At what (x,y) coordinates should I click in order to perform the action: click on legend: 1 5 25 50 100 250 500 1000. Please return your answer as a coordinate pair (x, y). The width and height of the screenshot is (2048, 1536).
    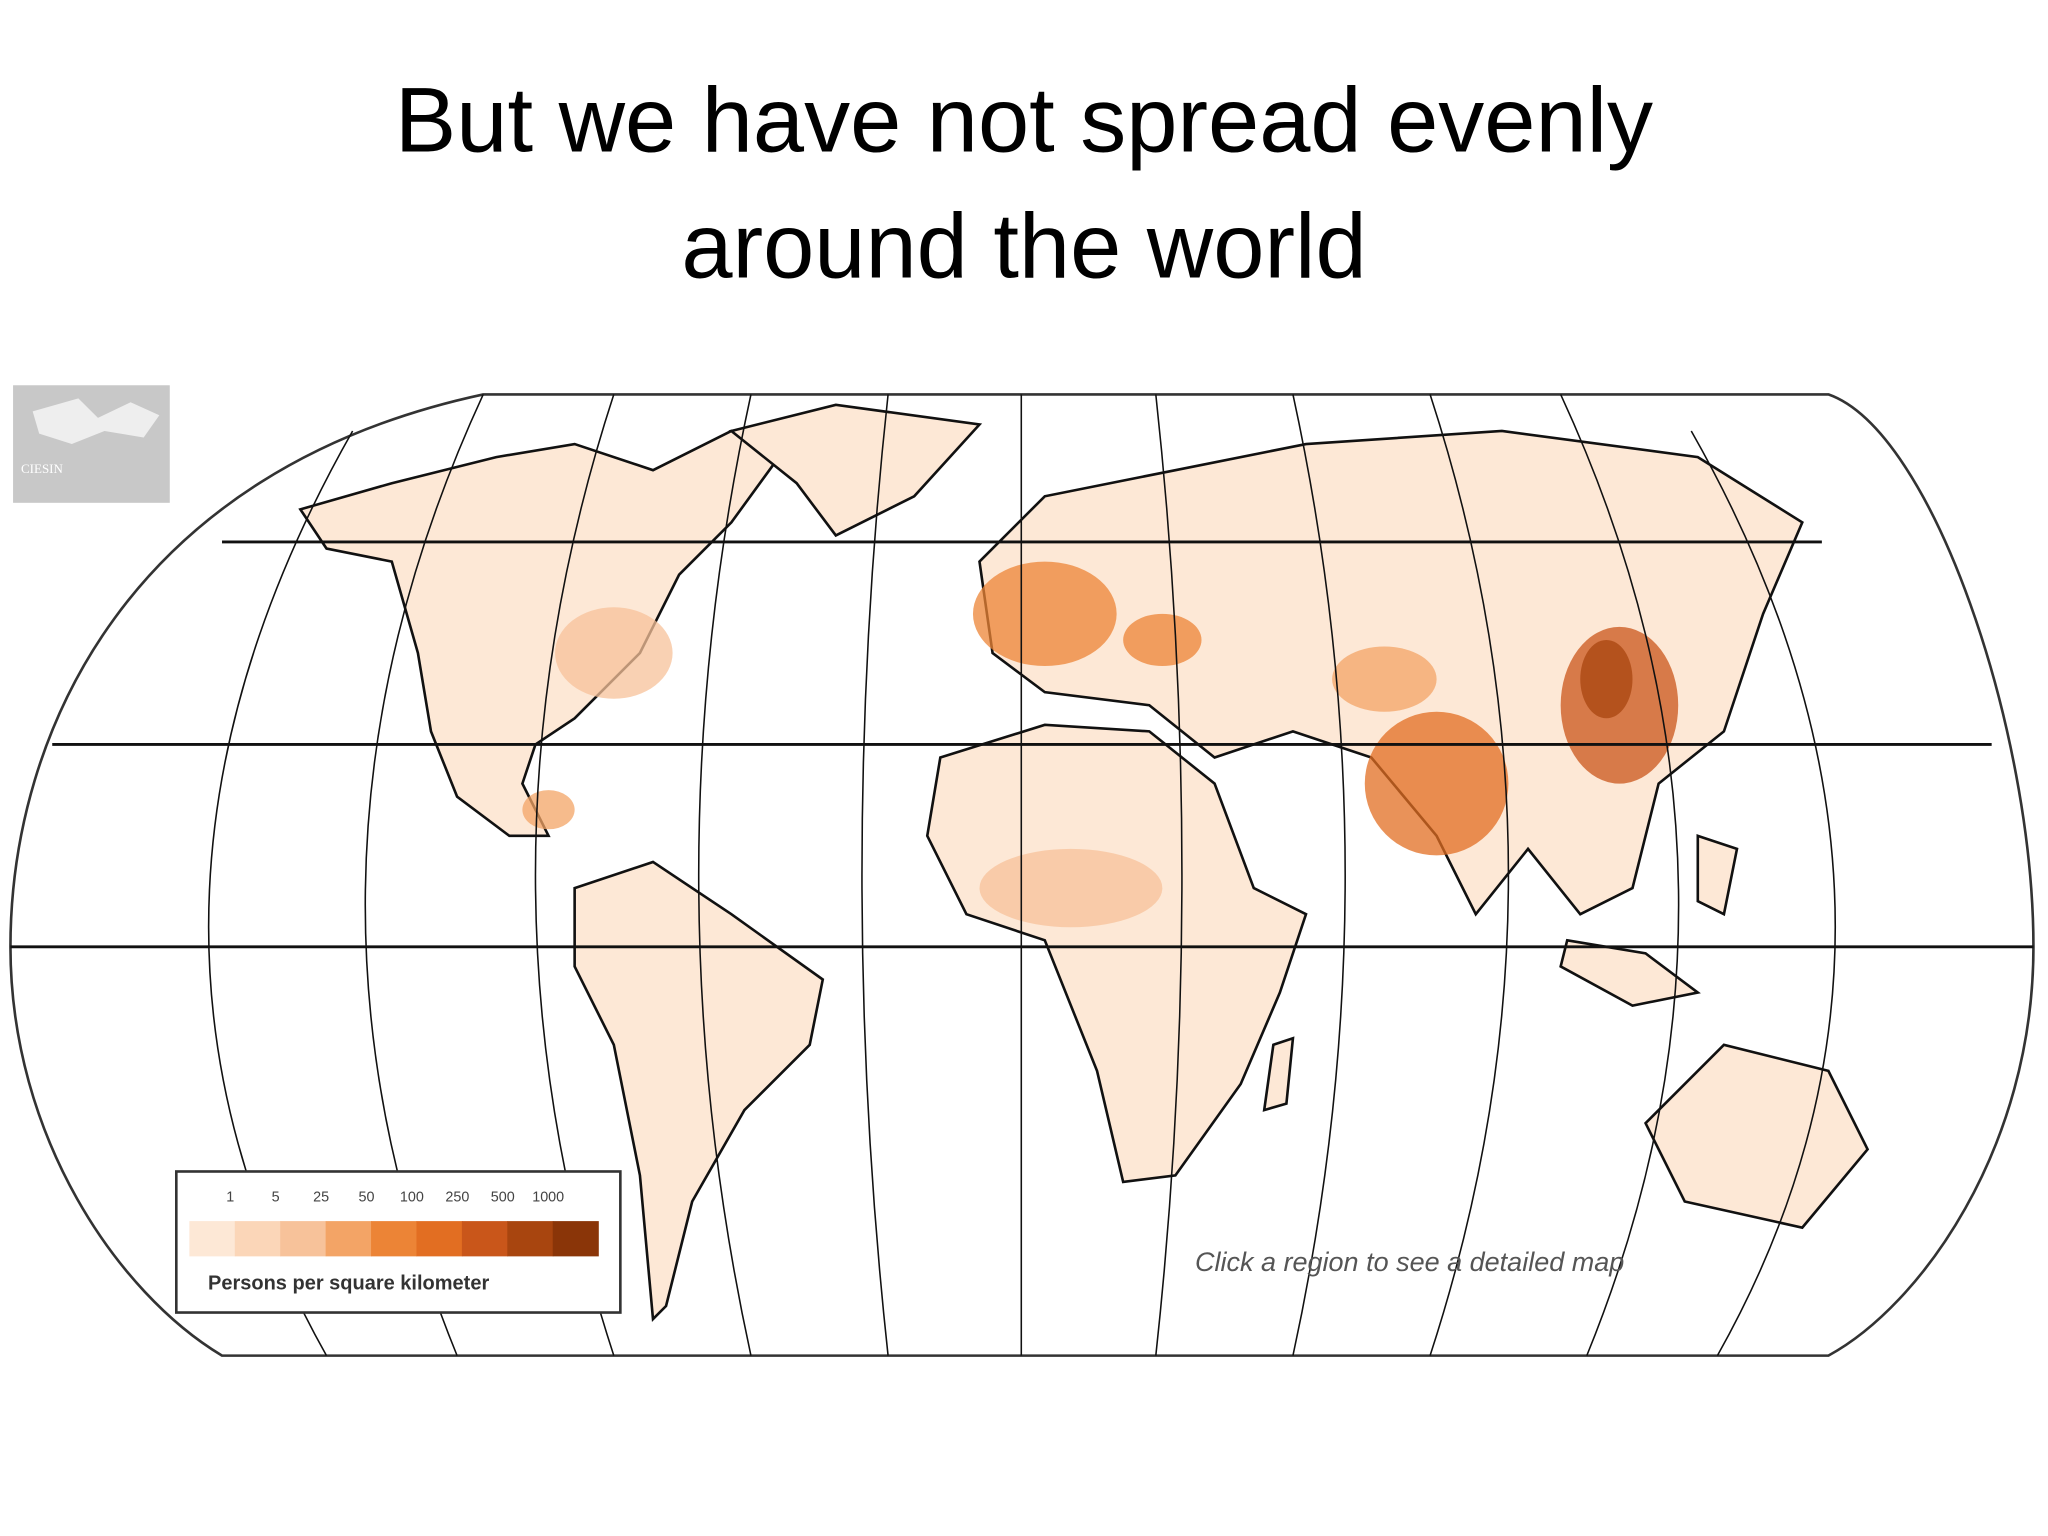
    Looking at the image, I should click on (394, 1223).